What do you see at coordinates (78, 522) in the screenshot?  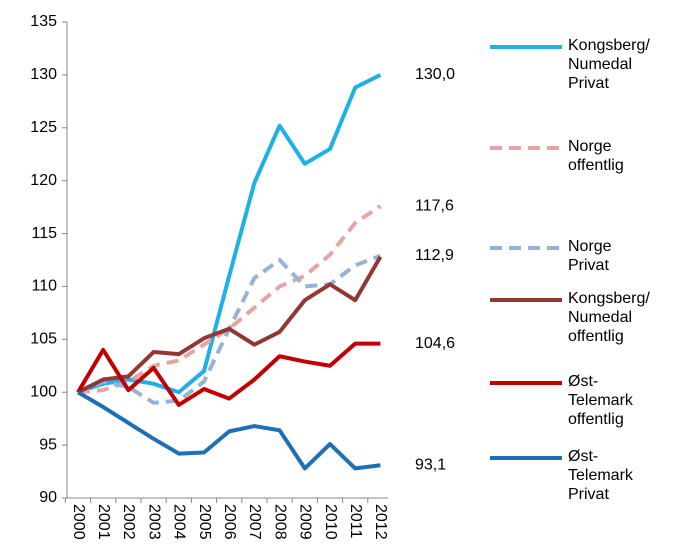 I see `x-tick-label: 2000` at bounding box center [78, 522].